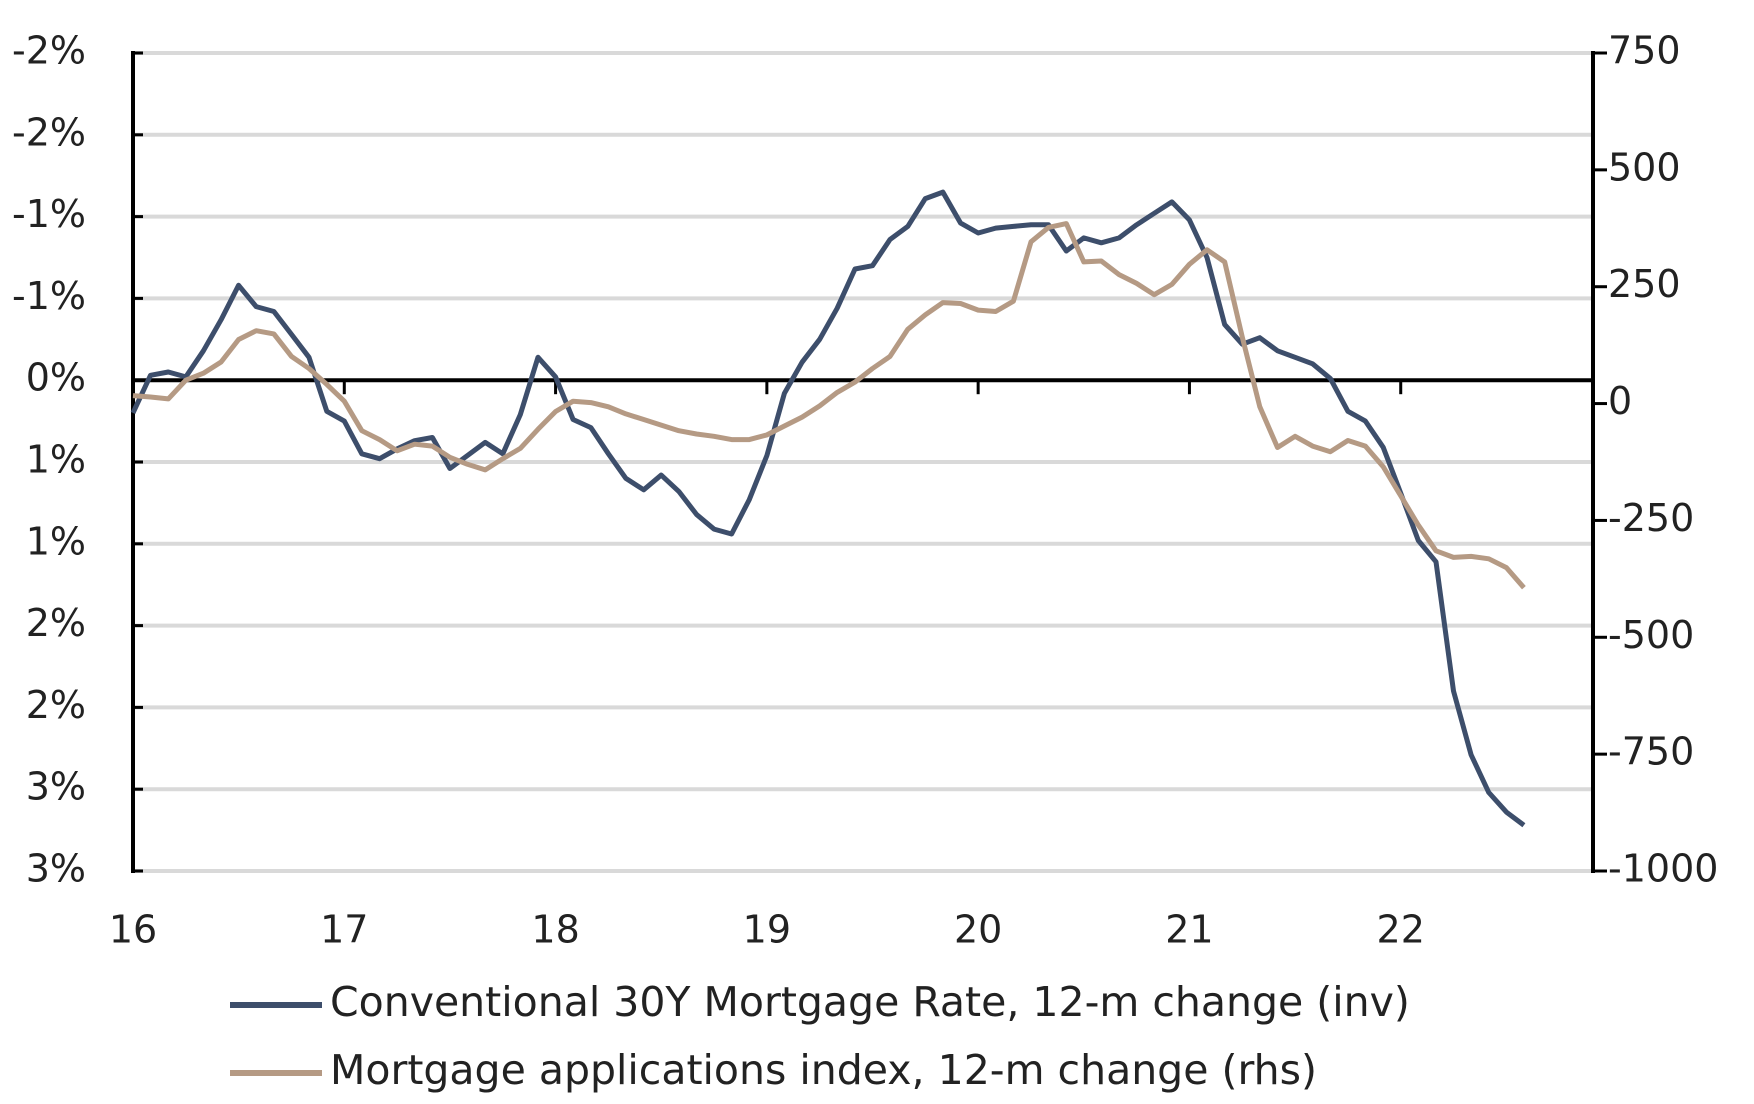 This screenshot has height=1104, width=1754. I want to click on x-tick-label: 20, so click(978, 930).